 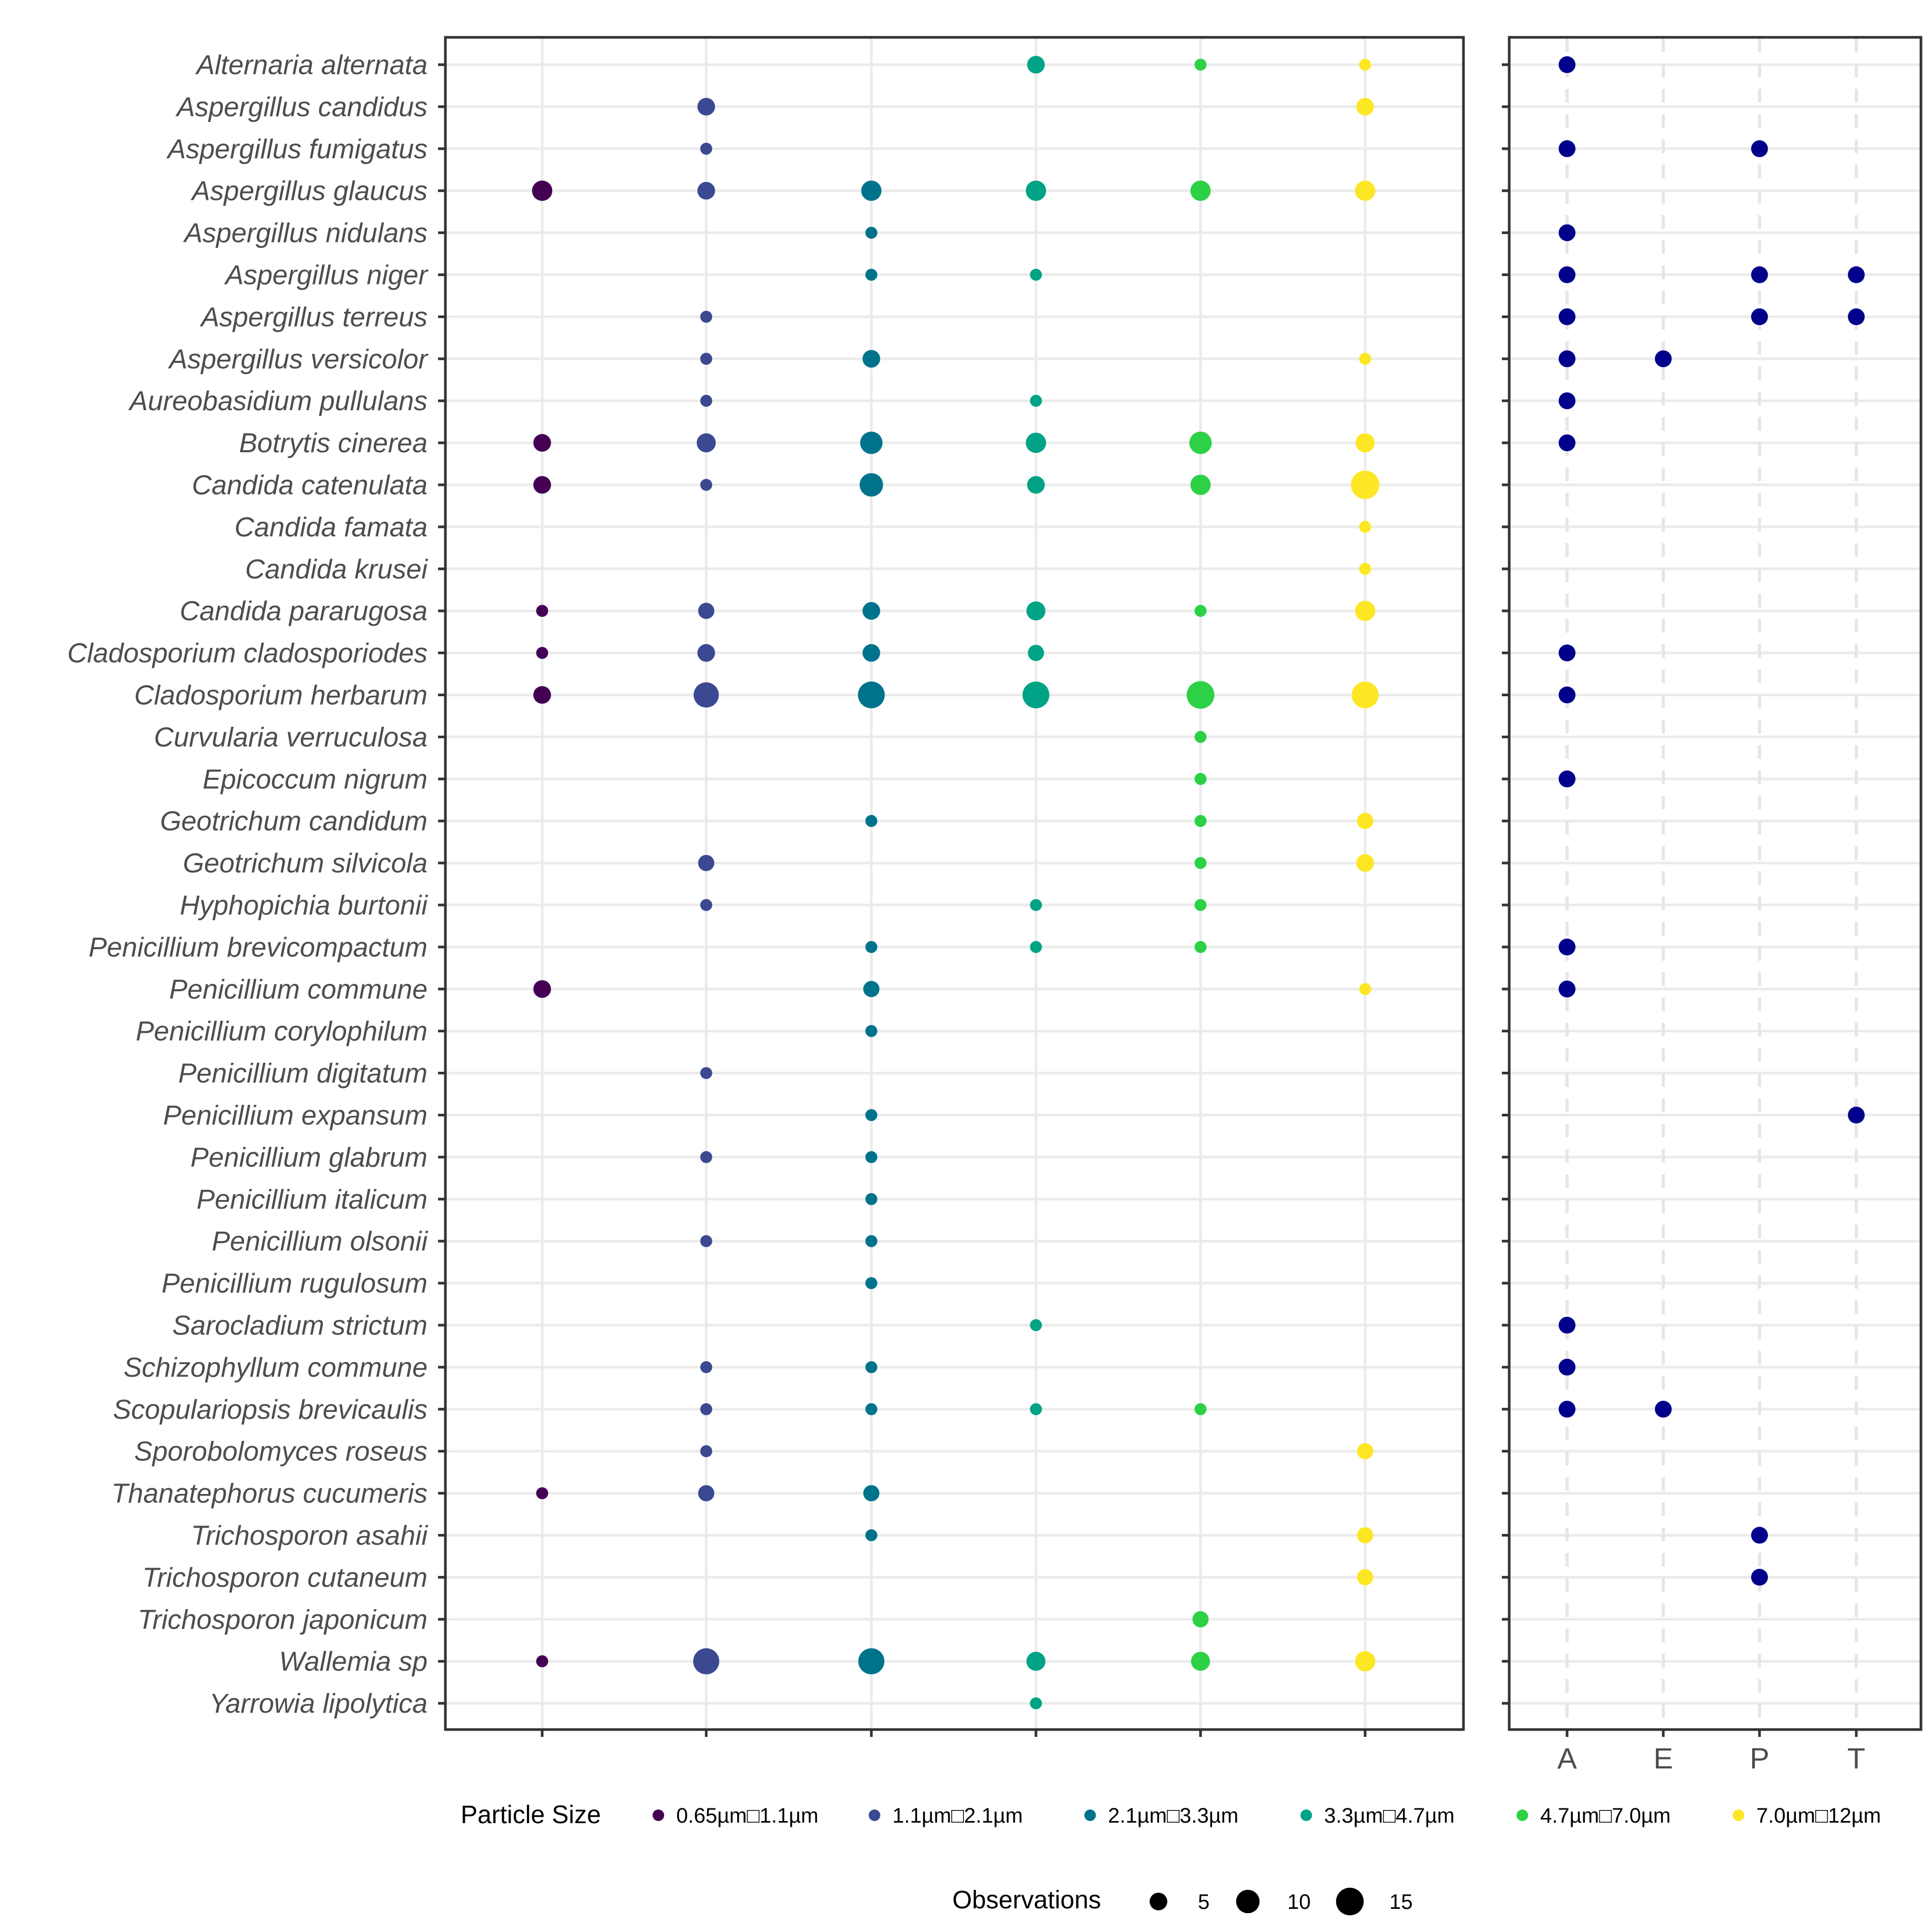 What do you see at coordinates (294, 1283) in the screenshot?
I see `species-label: Penicillium rugulosum` at bounding box center [294, 1283].